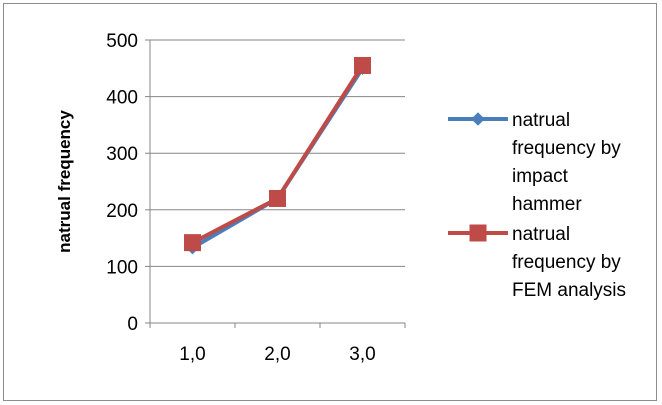 This screenshot has width=662, height=405. I want to click on y-tick-labels: 0 100 200 300 400 500, so click(122, 183).